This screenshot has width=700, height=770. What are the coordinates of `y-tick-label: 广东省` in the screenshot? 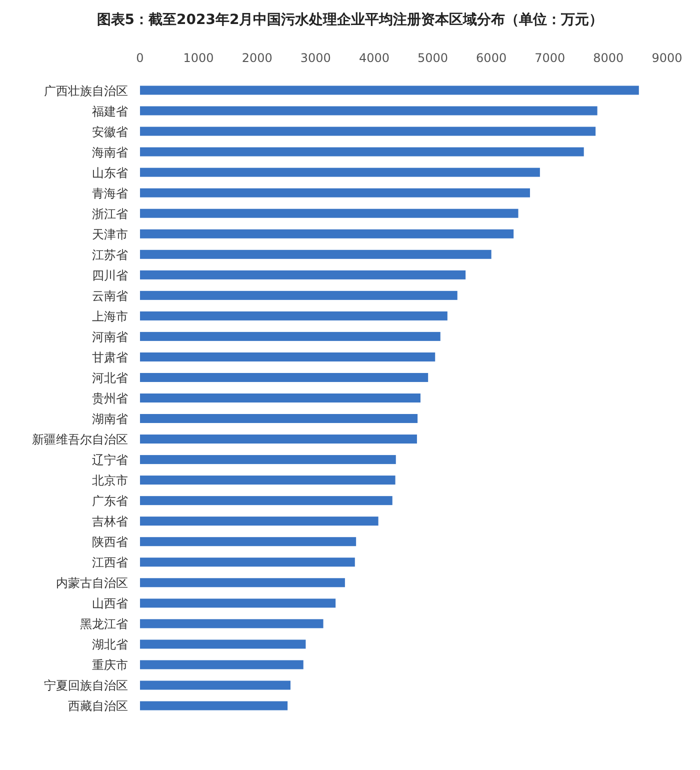 It's located at (110, 501).